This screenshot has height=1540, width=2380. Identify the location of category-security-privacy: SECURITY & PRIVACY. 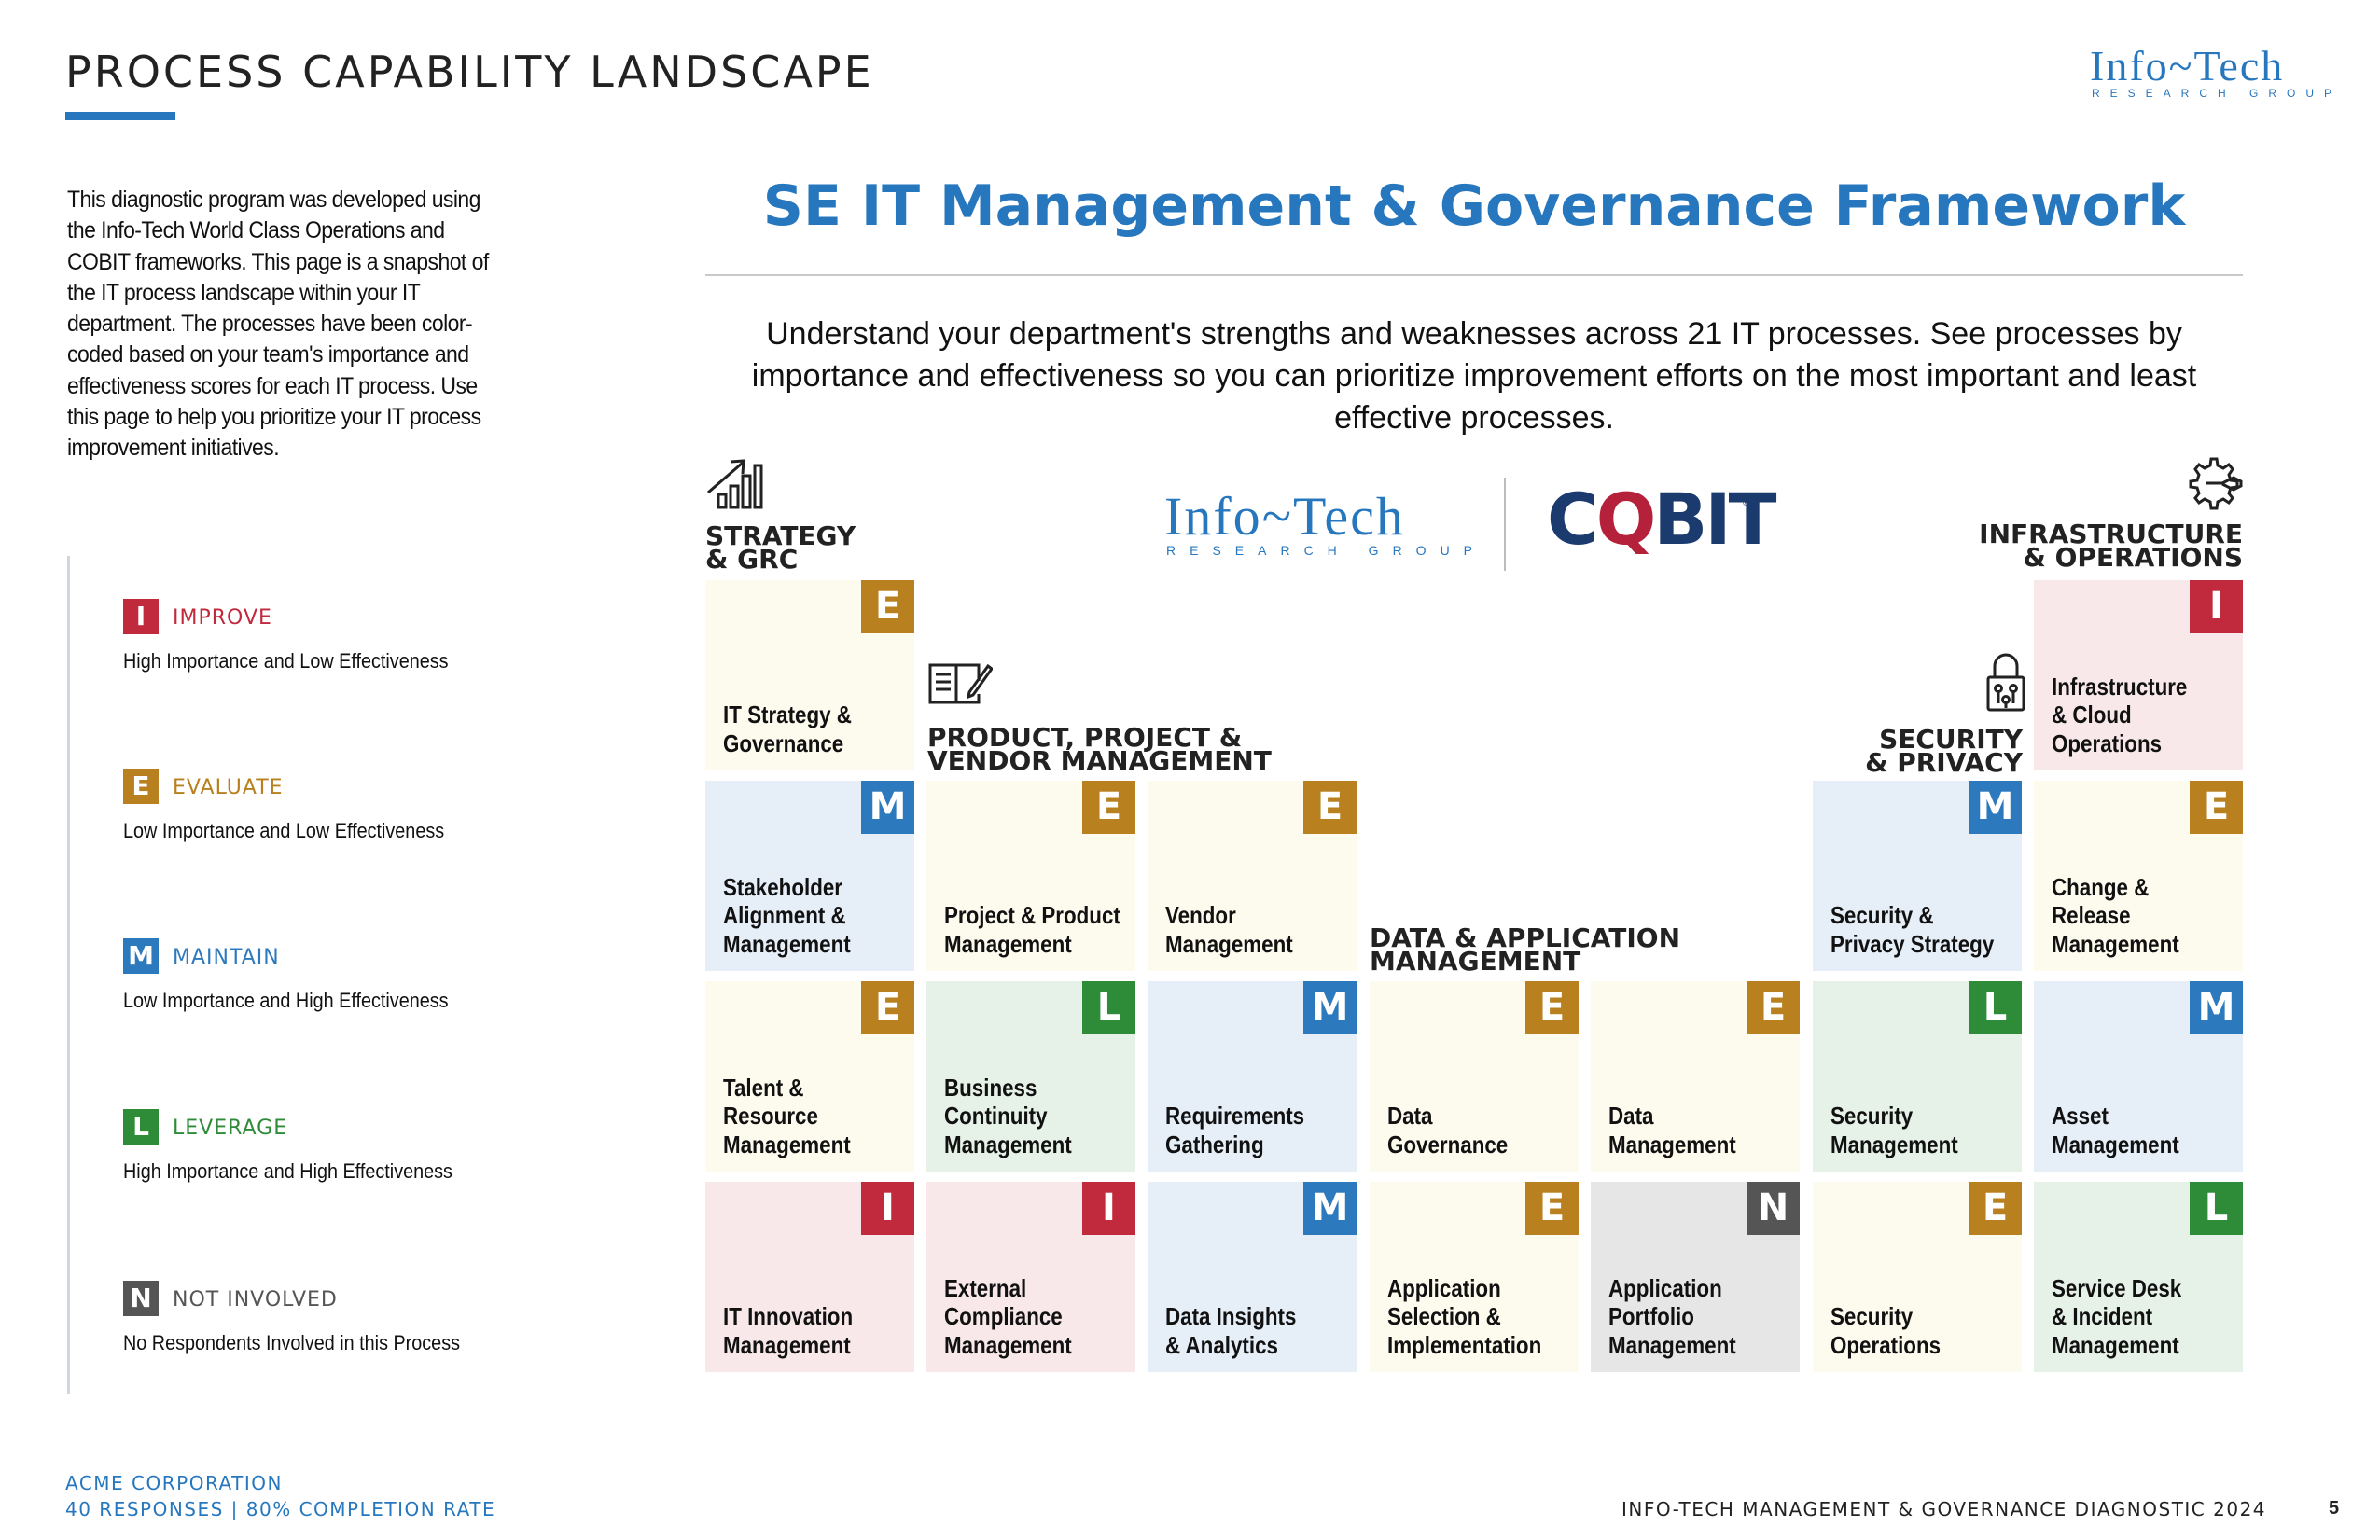
(1929, 751).